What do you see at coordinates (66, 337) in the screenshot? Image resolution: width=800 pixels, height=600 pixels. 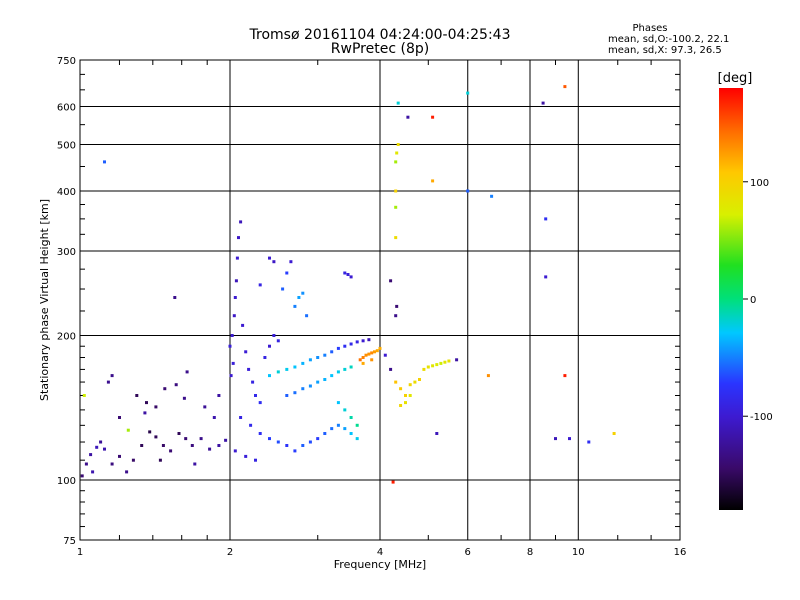 I see `y-tick-label: 200` at bounding box center [66, 337].